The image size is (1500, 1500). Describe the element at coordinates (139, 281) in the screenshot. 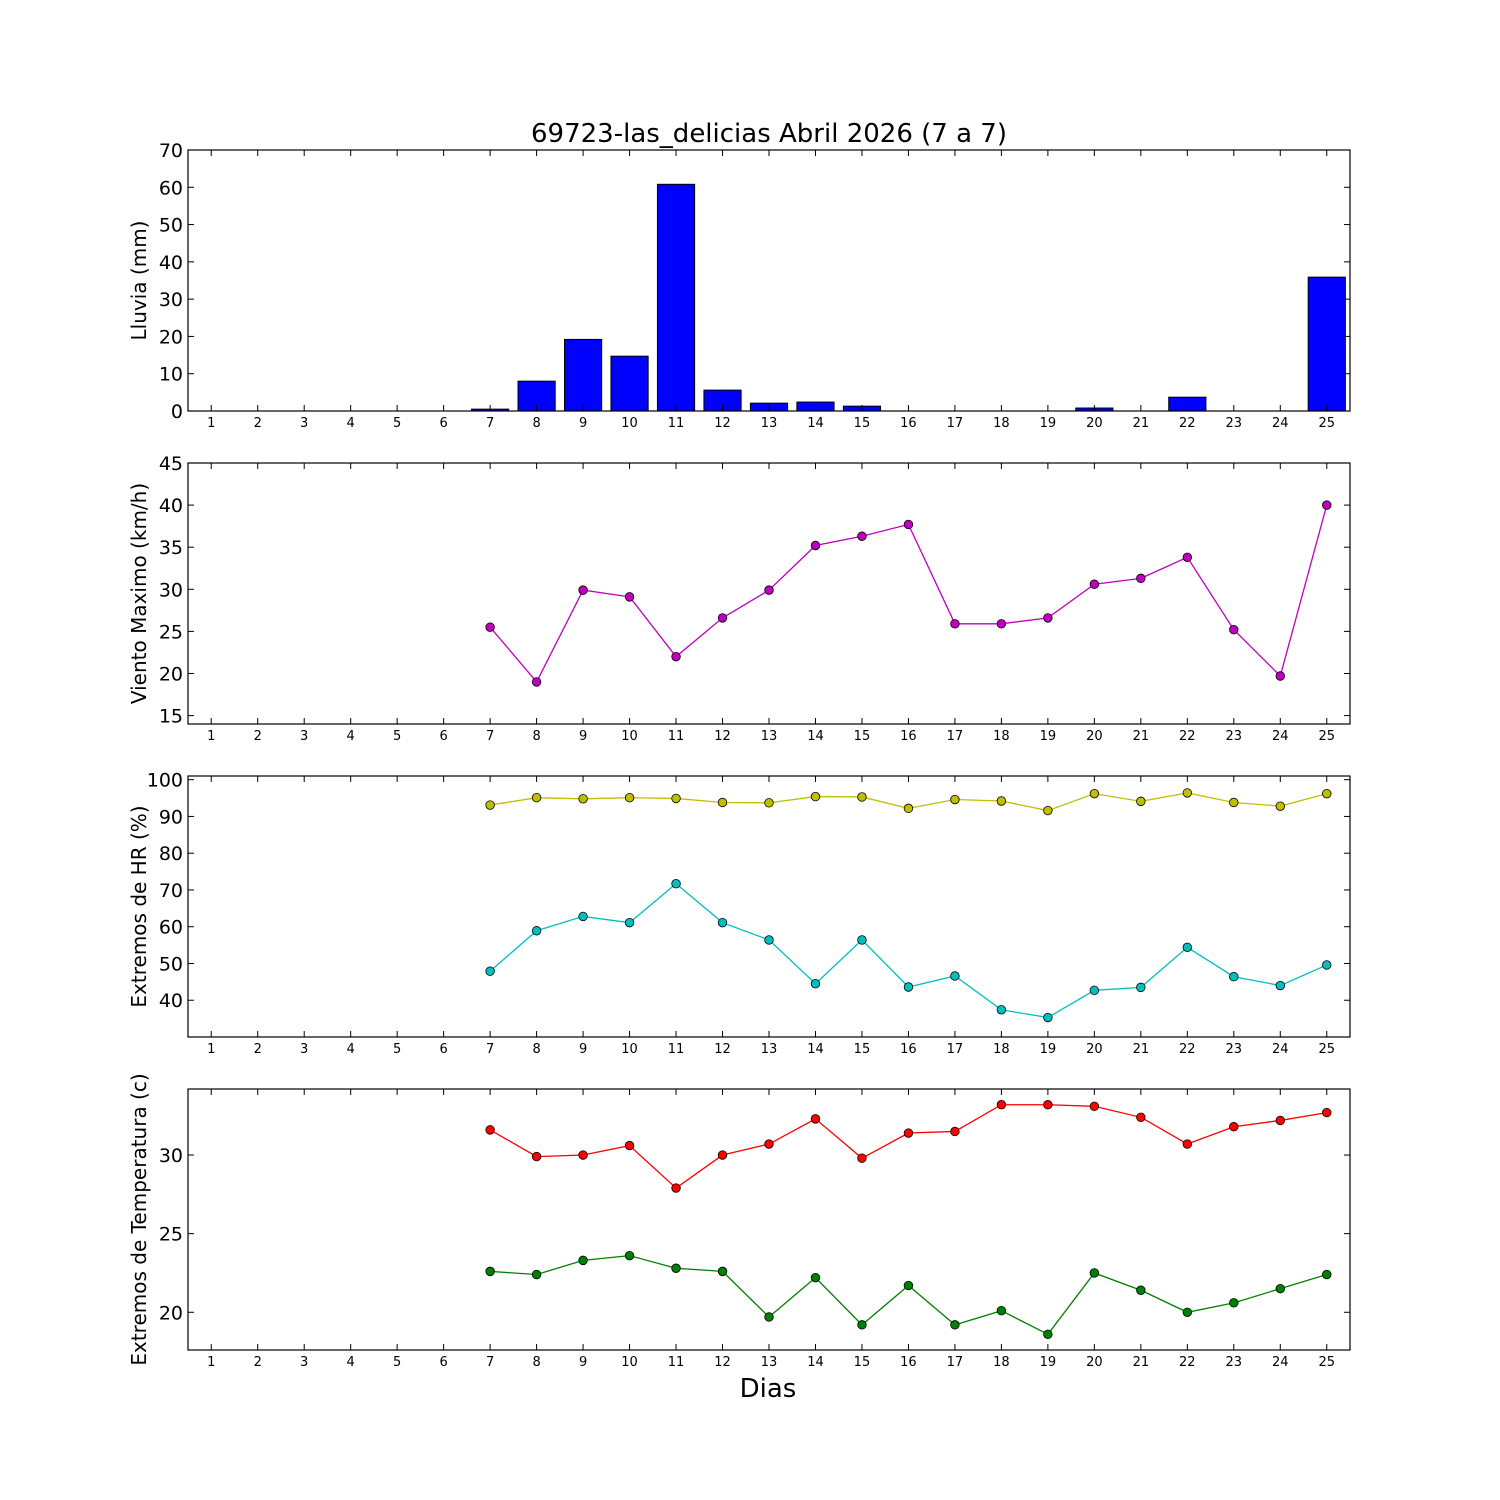

I see `y-axis-label: Lluvia (mm)` at that location.